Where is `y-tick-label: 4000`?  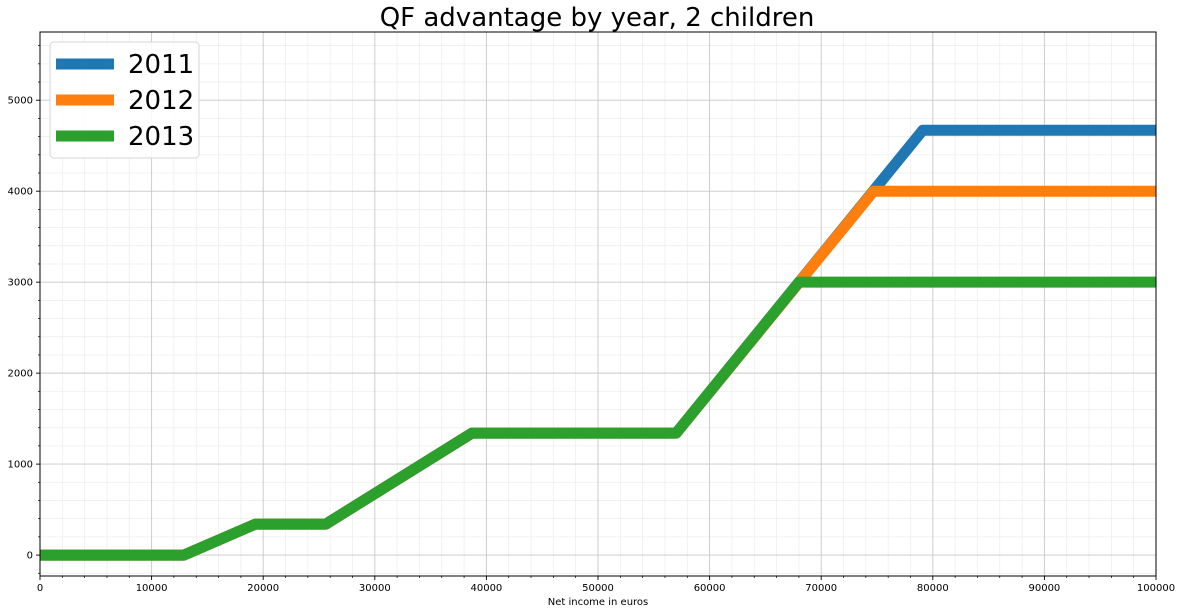
y-tick-label: 4000 is located at coordinates (20, 192).